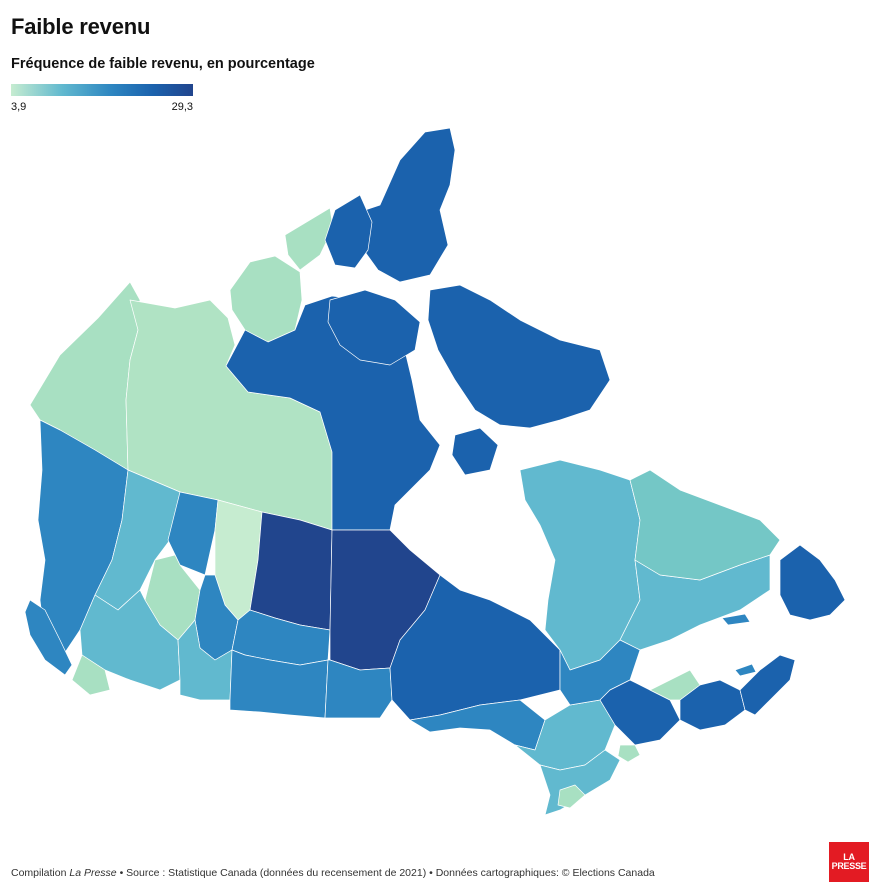 This screenshot has width=880, height=891. I want to click on region-anticosti, so click(736, 619).